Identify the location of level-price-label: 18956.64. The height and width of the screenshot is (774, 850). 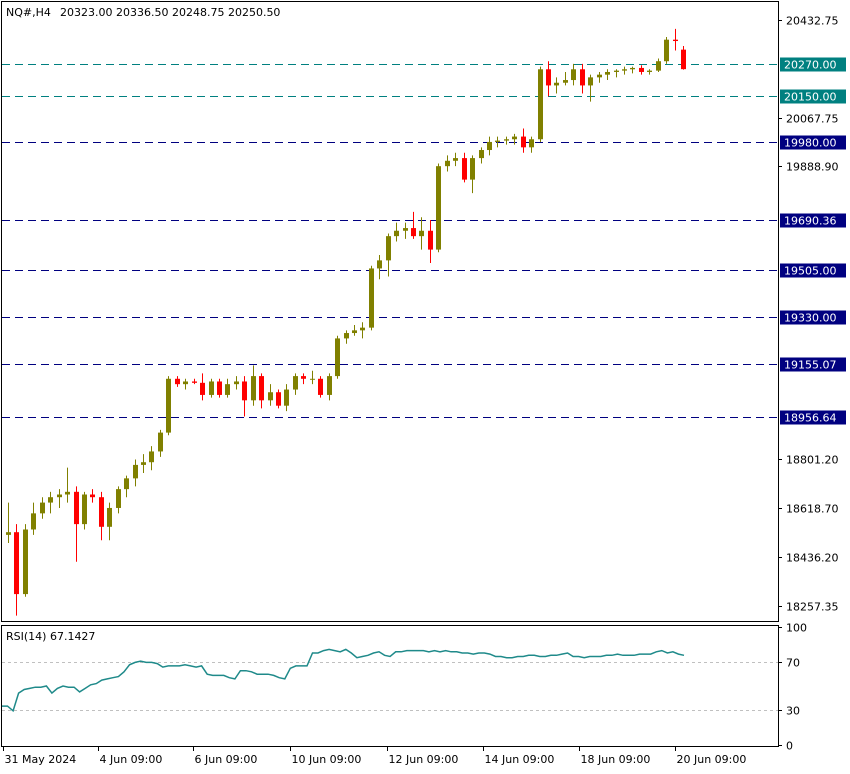
(810, 418).